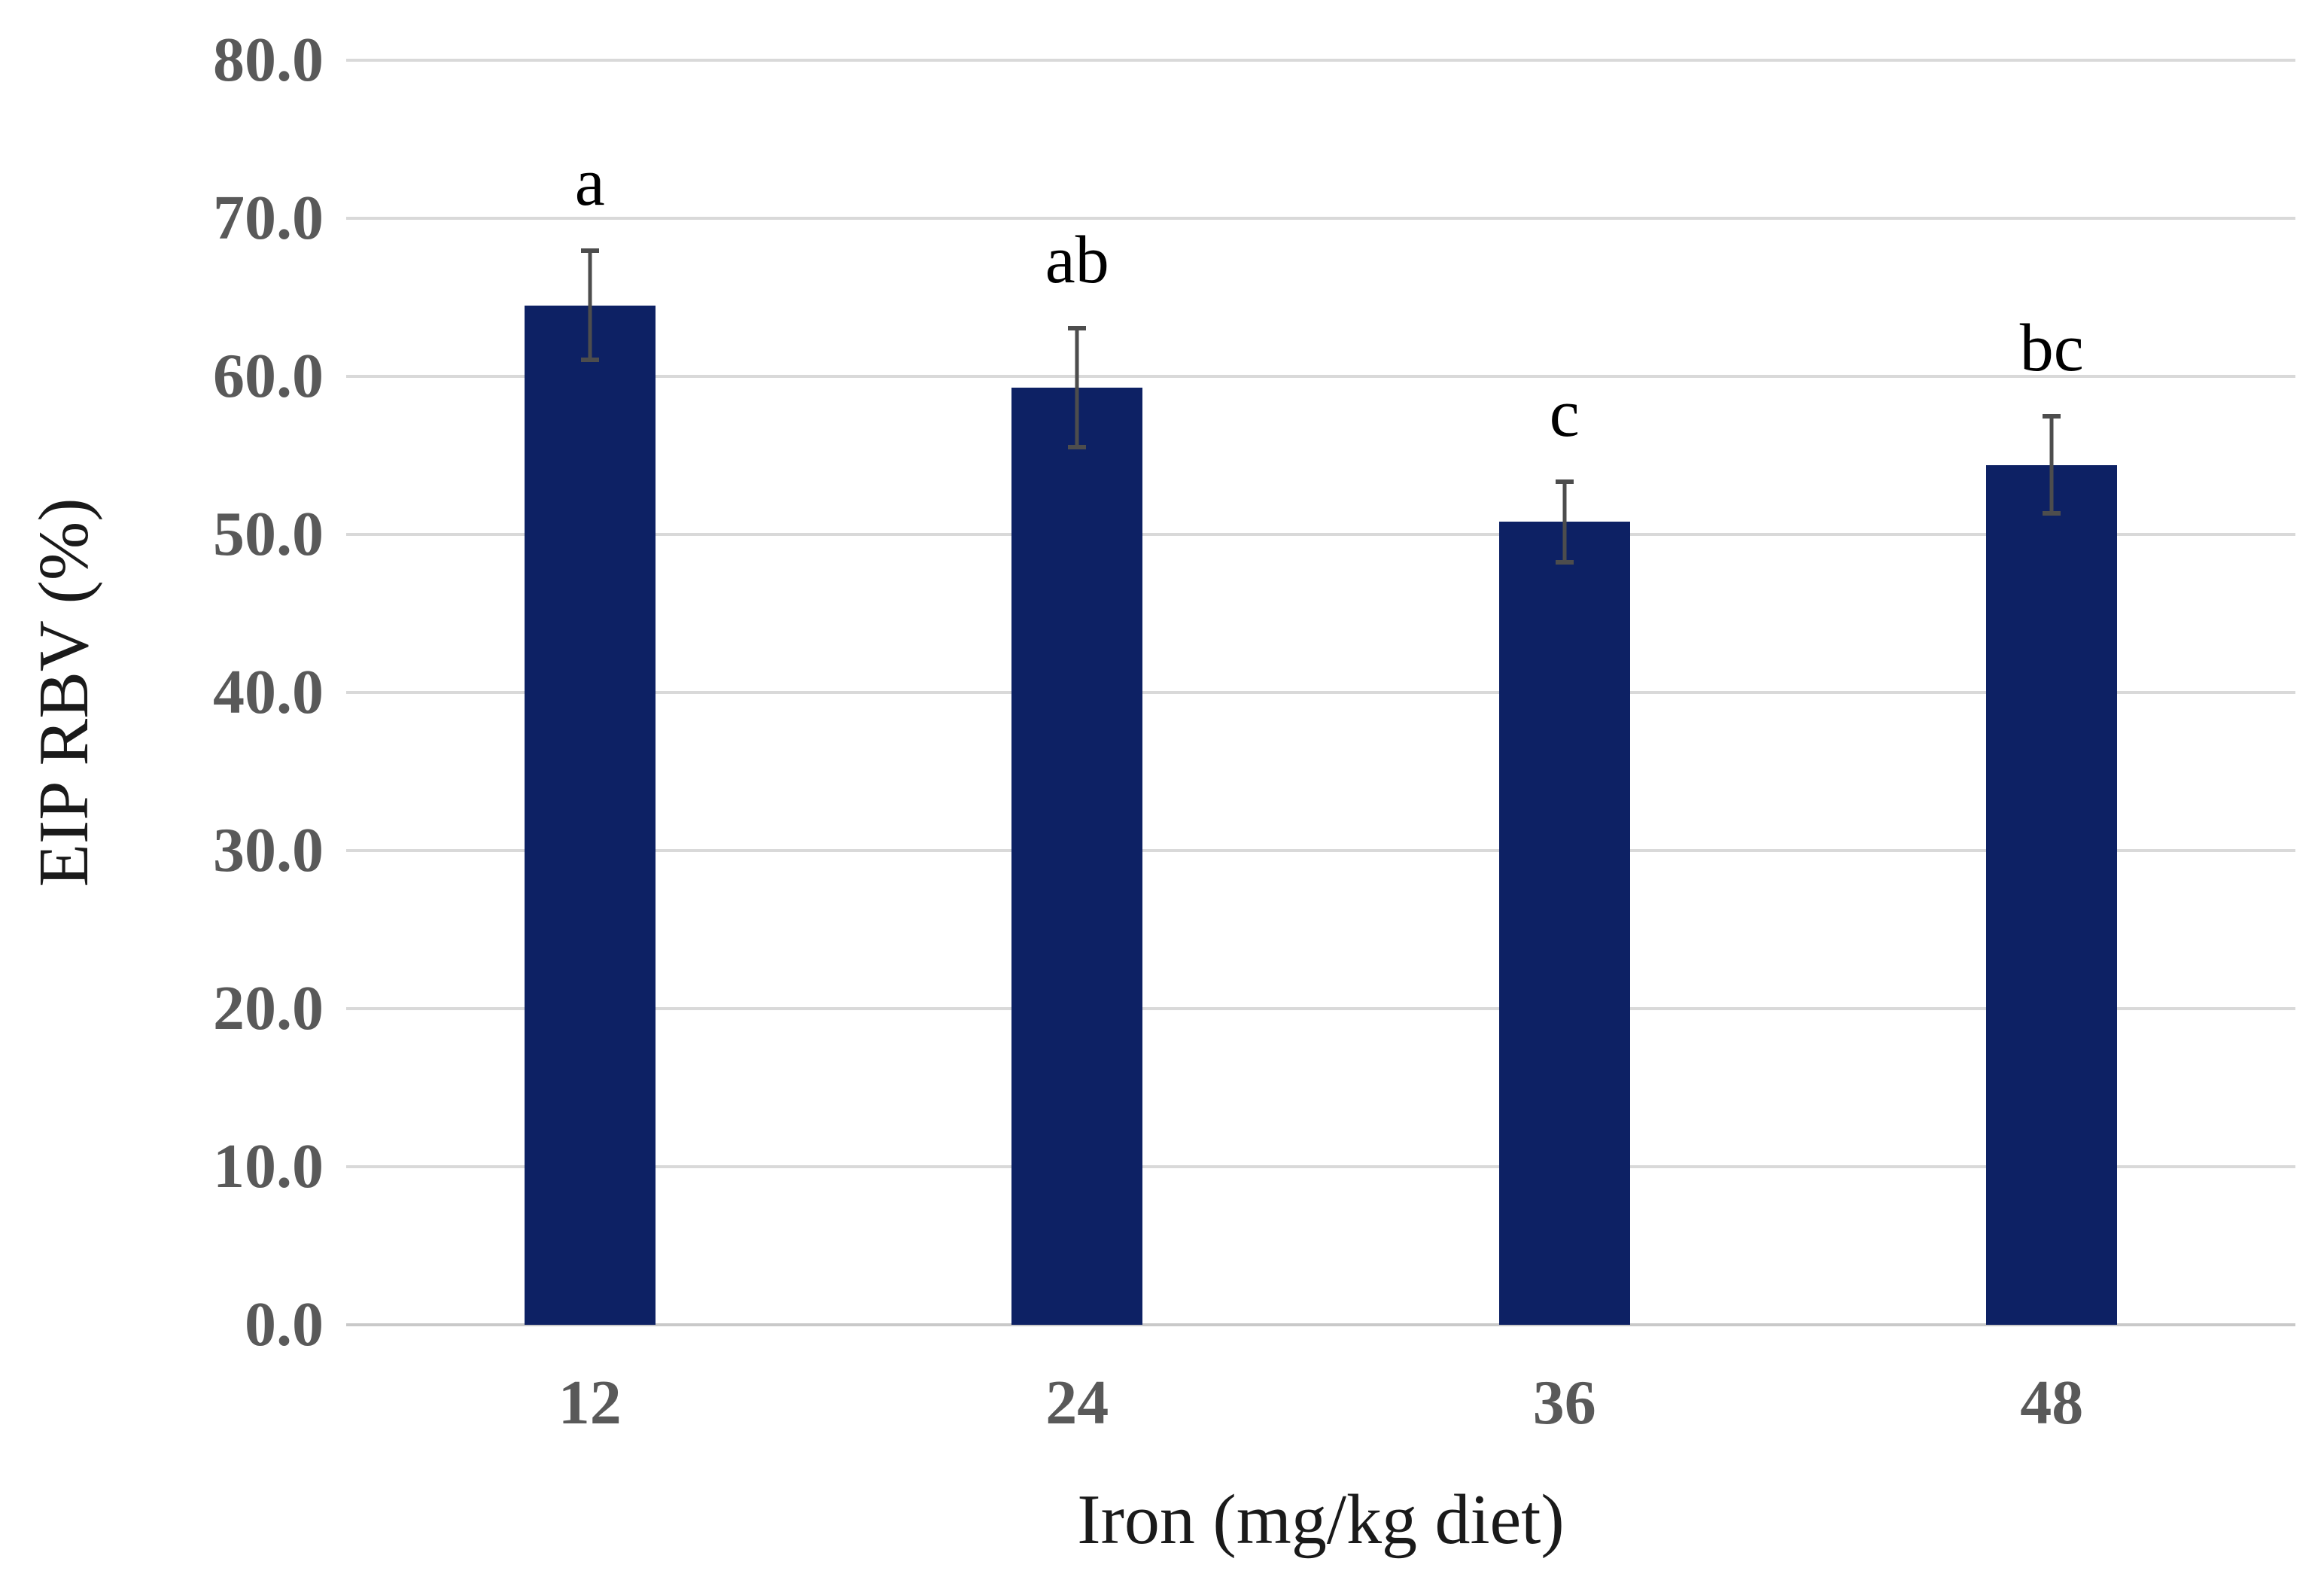 The image size is (2324, 1589). What do you see at coordinates (268, 1166) in the screenshot?
I see `y-tick-label: 10.0` at bounding box center [268, 1166].